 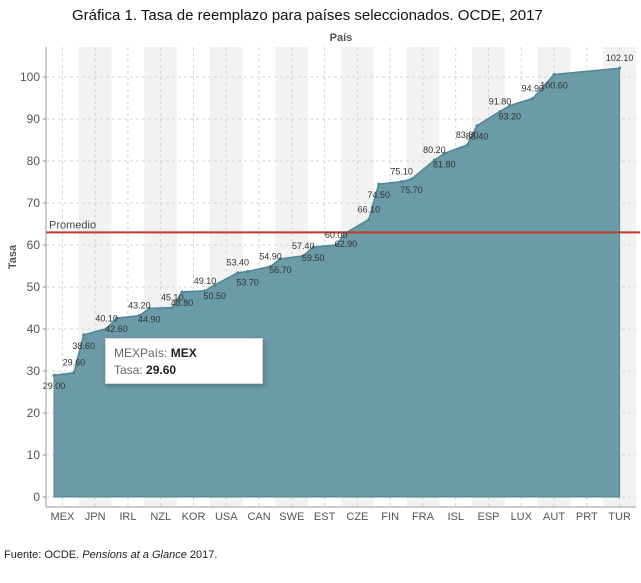 What do you see at coordinates (313, 258) in the screenshot?
I see `data-label-est: 59.50` at bounding box center [313, 258].